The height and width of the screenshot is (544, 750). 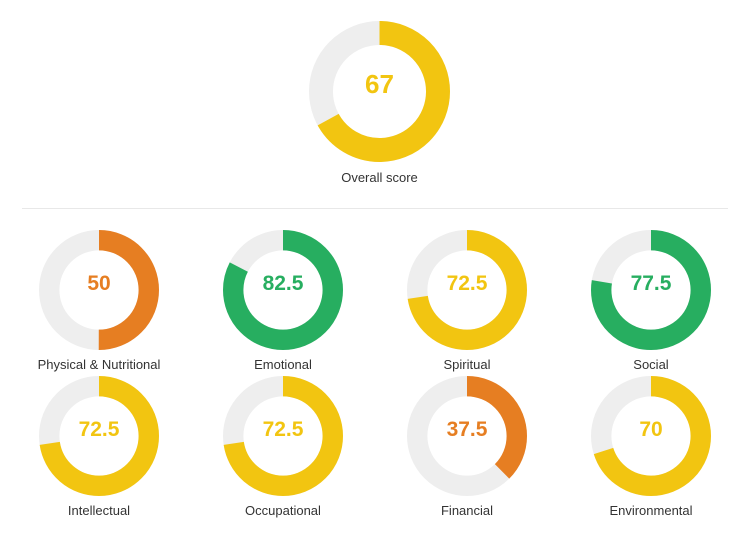 I want to click on spiritual-value: 72.5, so click(x=467, y=283).